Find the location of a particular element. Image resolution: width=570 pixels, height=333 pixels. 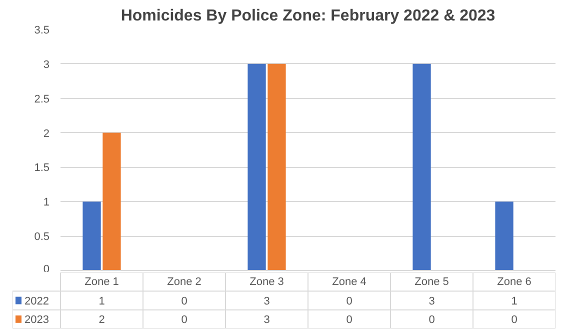

y-tick-label: 2 is located at coordinates (46, 134).